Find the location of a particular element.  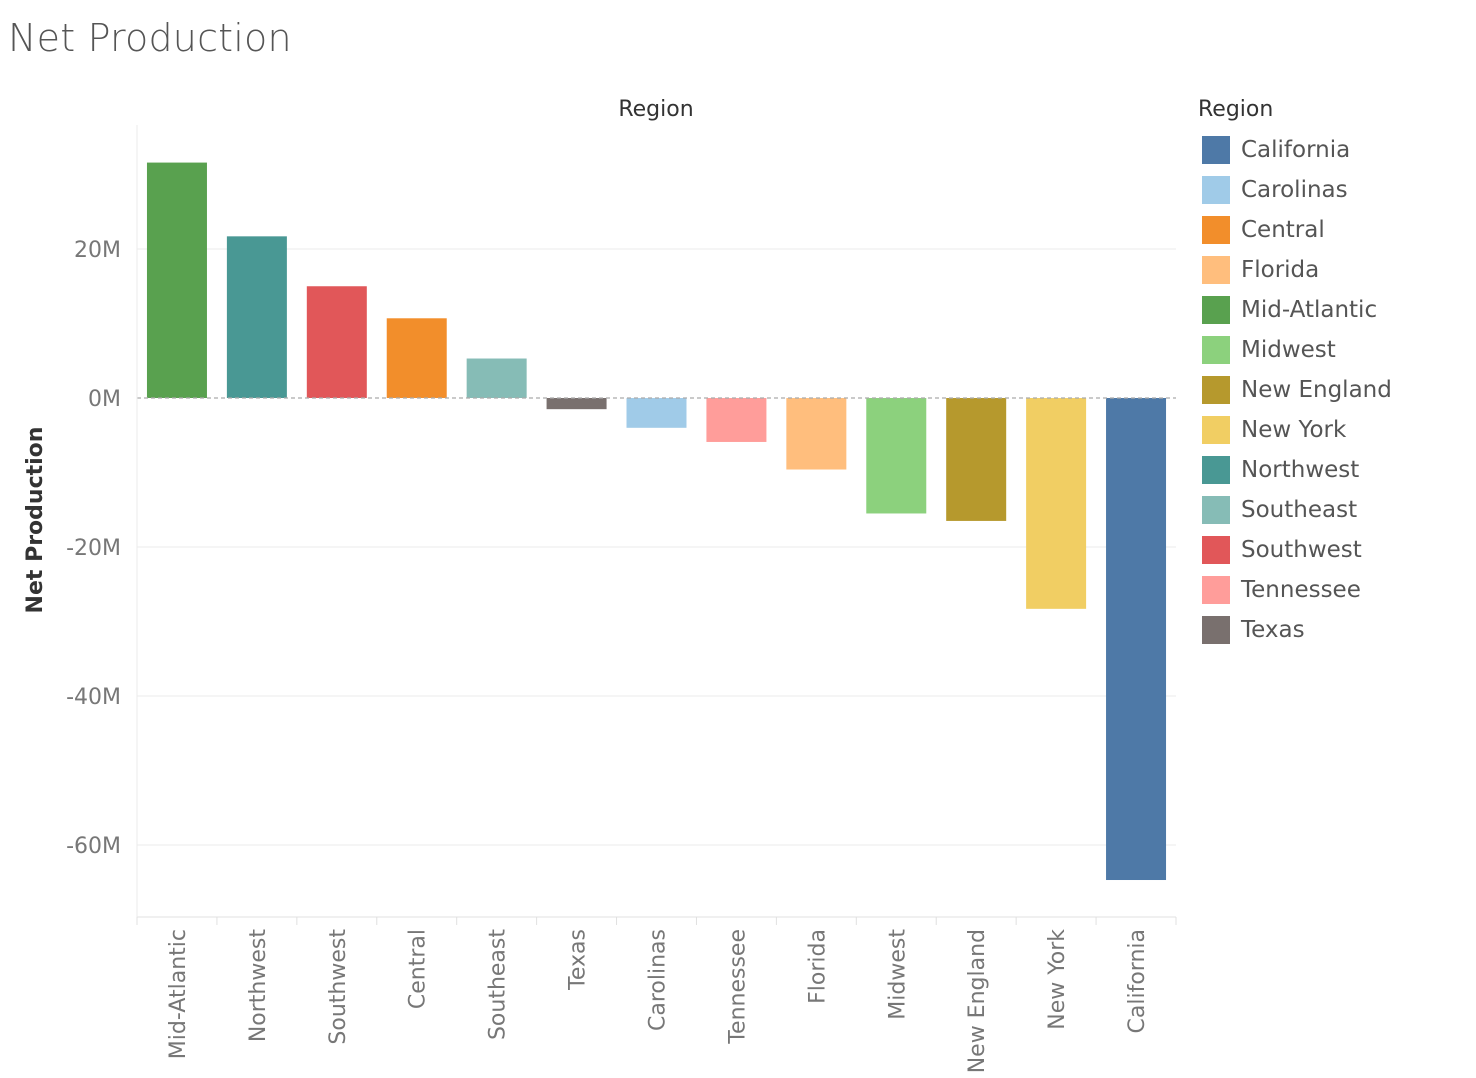

y-tick-label: -40M is located at coordinates (93, 697).